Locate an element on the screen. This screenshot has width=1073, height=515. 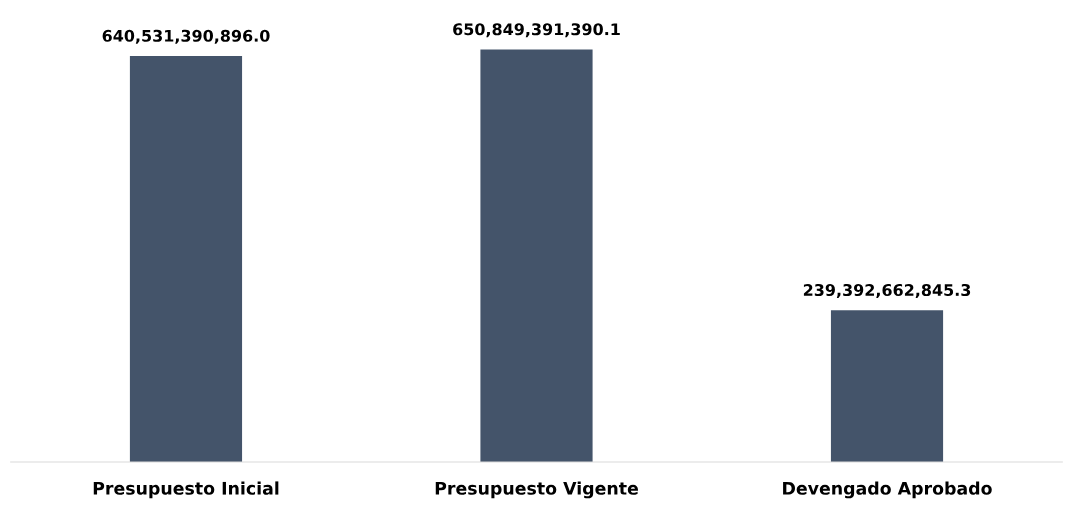
x-tick-label: Presupuesto Inicial is located at coordinates (186, 490).